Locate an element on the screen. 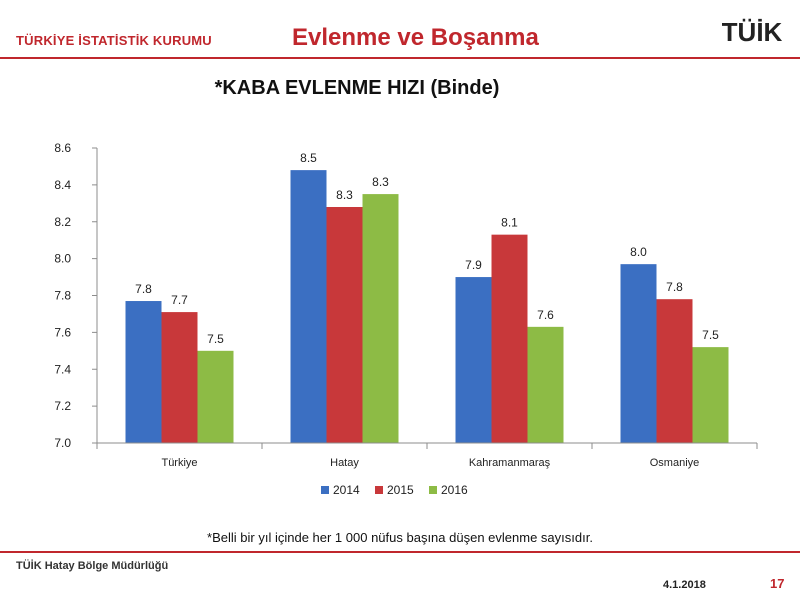 Image resolution: width=800 pixels, height=600 pixels. y-tick-label: 8.6 is located at coordinates (62, 148).